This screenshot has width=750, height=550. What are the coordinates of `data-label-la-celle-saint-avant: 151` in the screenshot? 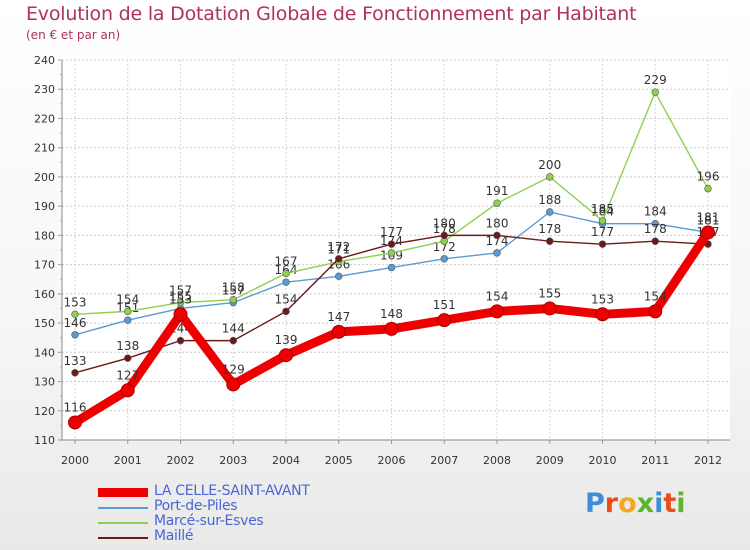 It's located at (444, 305).